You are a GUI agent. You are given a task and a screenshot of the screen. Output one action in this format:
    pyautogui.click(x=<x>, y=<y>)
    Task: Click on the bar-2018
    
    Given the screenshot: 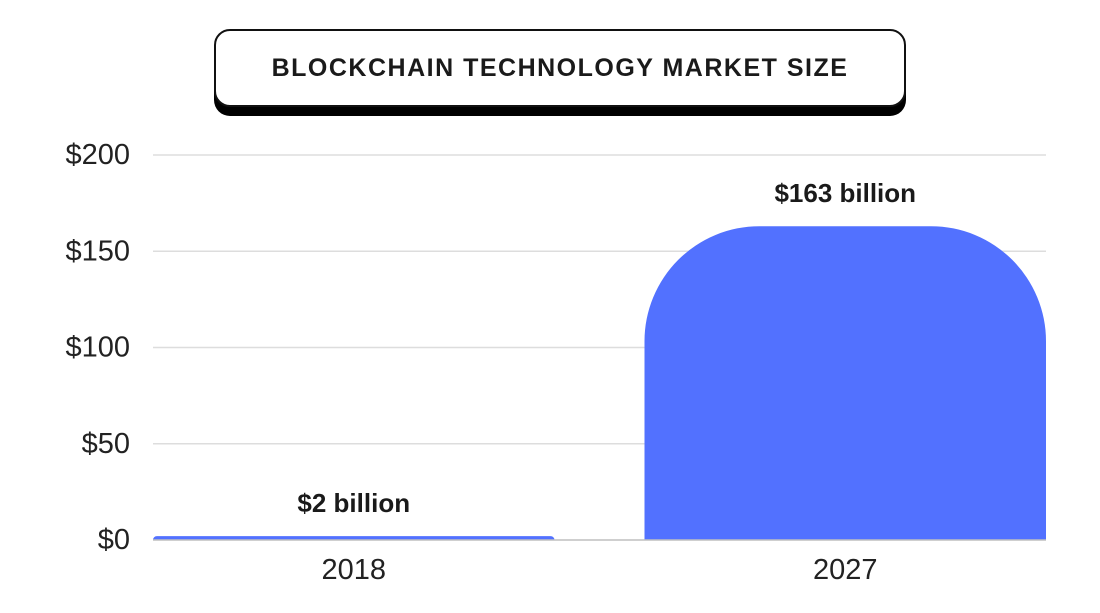 What is the action you would take?
    pyautogui.click(x=354, y=538)
    